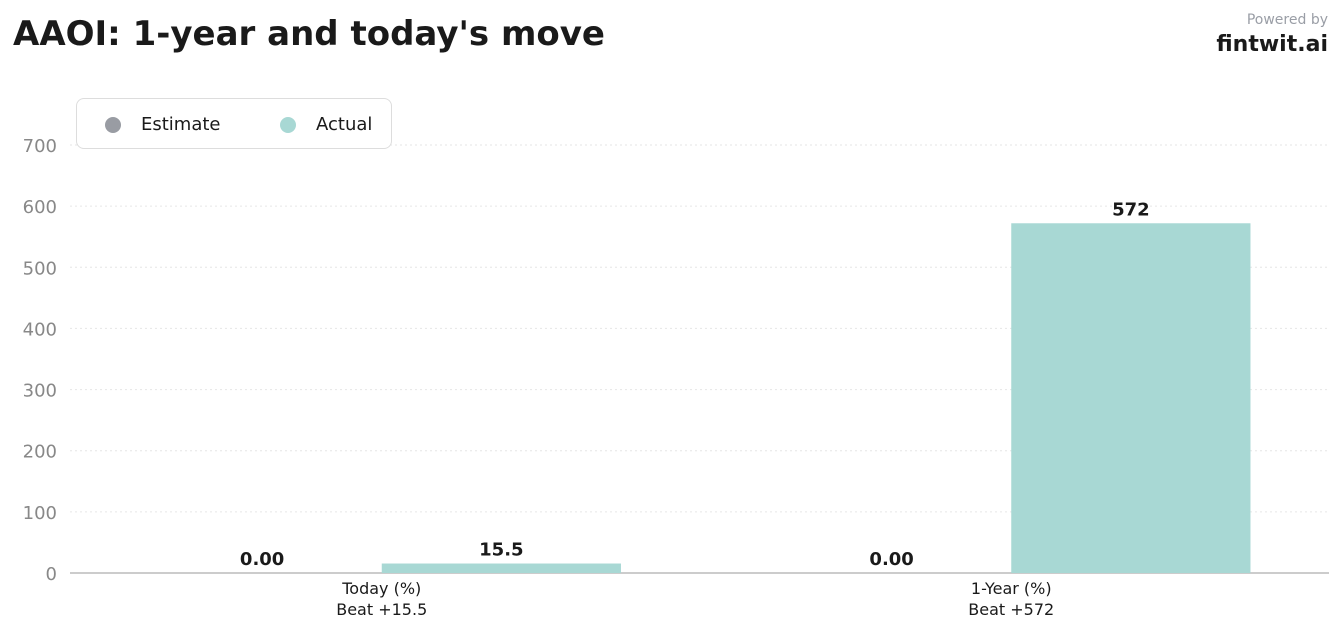 This screenshot has height=631, width=1341. I want to click on data-label-estimate-0: 0.00, so click(262, 559).